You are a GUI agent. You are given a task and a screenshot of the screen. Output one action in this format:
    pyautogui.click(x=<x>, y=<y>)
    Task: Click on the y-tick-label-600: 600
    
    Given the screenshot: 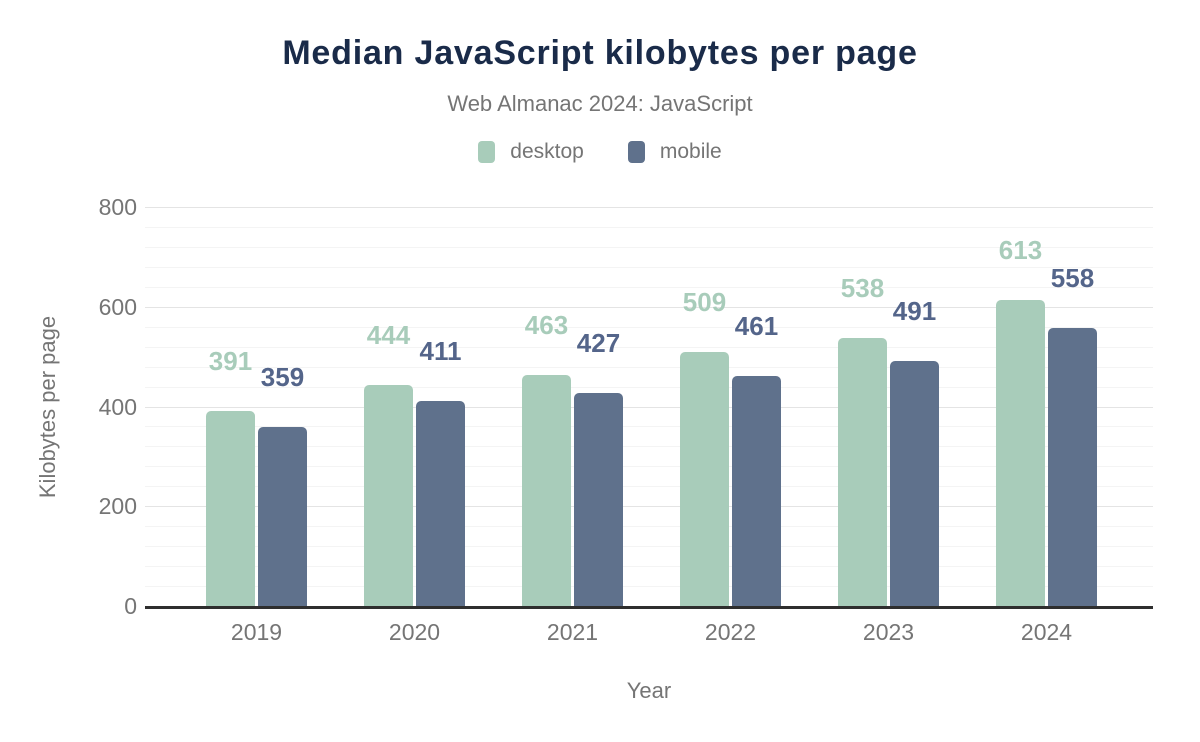 What is the action you would take?
    pyautogui.click(x=117, y=306)
    